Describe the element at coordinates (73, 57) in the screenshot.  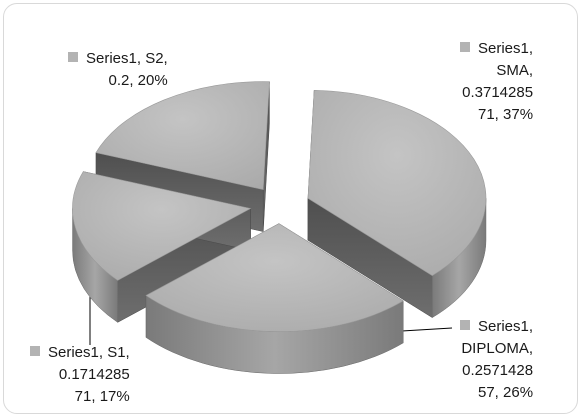
I see `legend-swatch-s2` at that location.